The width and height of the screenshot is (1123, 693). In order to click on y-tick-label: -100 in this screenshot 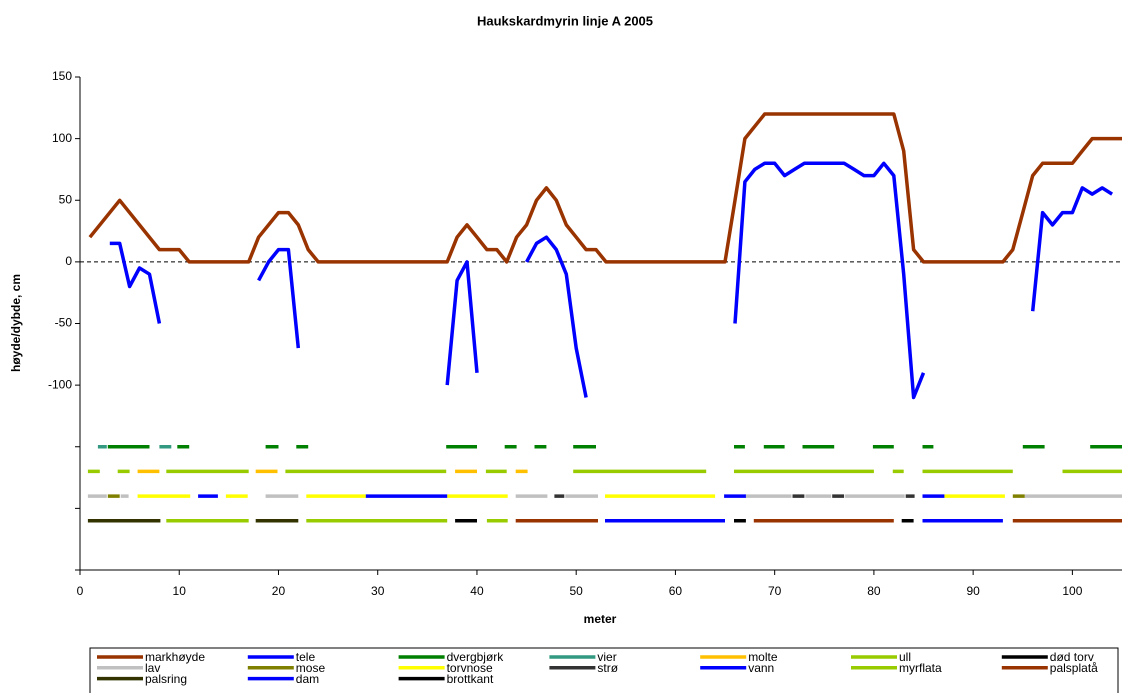, I will do `click(60, 384)`.